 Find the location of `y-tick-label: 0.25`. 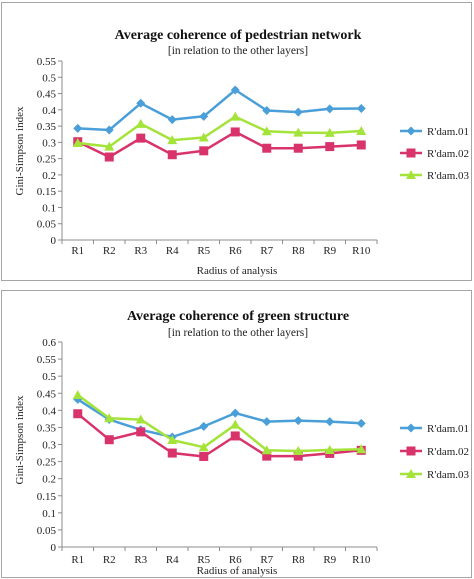

y-tick-label: 0.25 is located at coordinates (47, 160).